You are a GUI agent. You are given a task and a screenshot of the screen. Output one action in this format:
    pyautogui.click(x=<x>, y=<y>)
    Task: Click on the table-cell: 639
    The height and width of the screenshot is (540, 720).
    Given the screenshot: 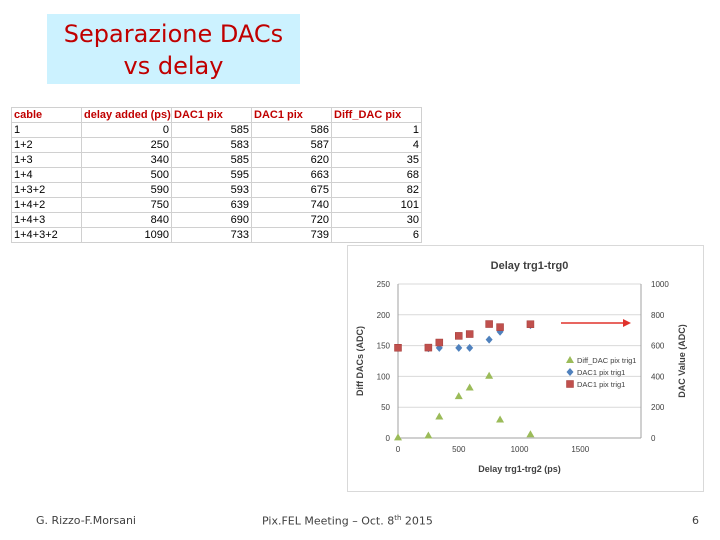 What is the action you would take?
    pyautogui.click(x=211, y=205)
    